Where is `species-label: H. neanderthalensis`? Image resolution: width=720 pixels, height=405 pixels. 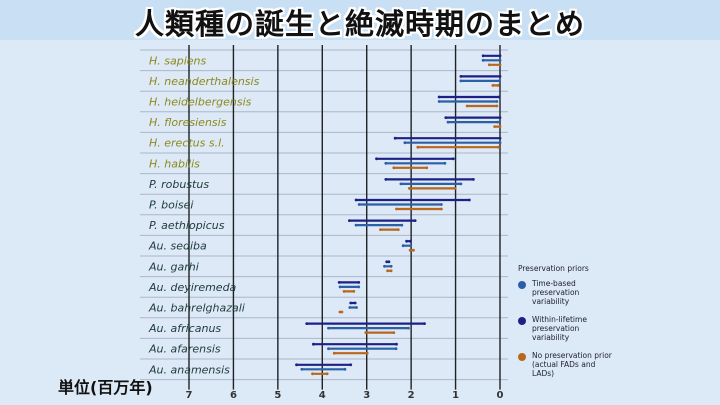
species-label: H. neanderthalensis is located at coordinates (204, 81).